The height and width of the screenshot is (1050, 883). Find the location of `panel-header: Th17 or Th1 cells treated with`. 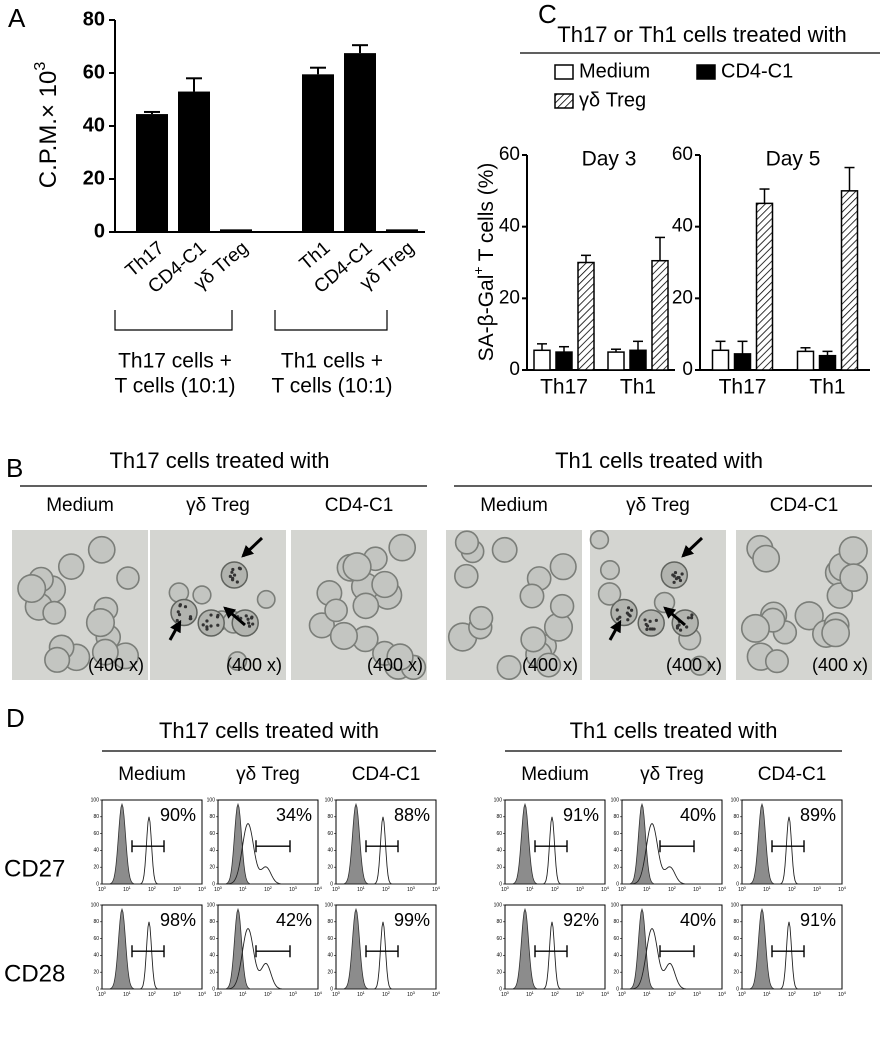

panel-header: Th17 or Th1 cells treated with is located at coordinates (701, 34).